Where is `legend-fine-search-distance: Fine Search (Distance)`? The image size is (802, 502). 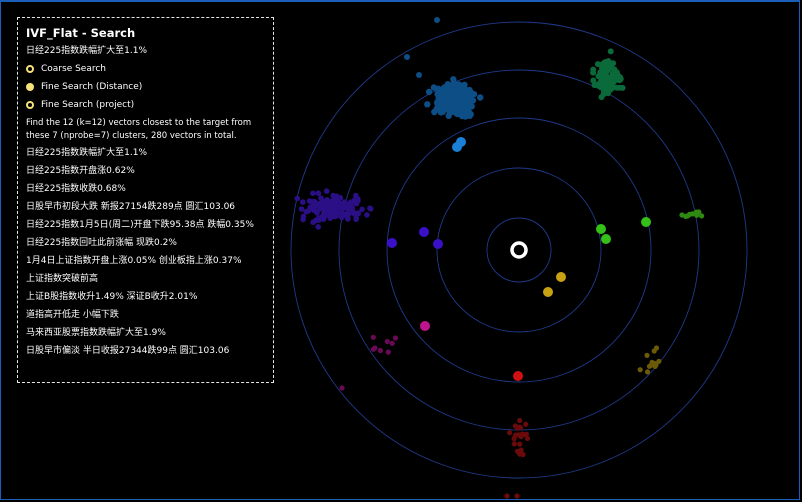 legend-fine-search-distance: Fine Search (Distance) is located at coordinates (145, 87).